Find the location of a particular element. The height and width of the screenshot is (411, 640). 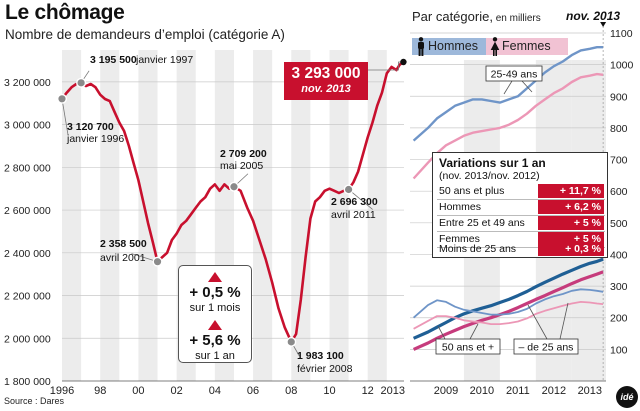

y-tick-label: 300 is located at coordinates (619, 287).